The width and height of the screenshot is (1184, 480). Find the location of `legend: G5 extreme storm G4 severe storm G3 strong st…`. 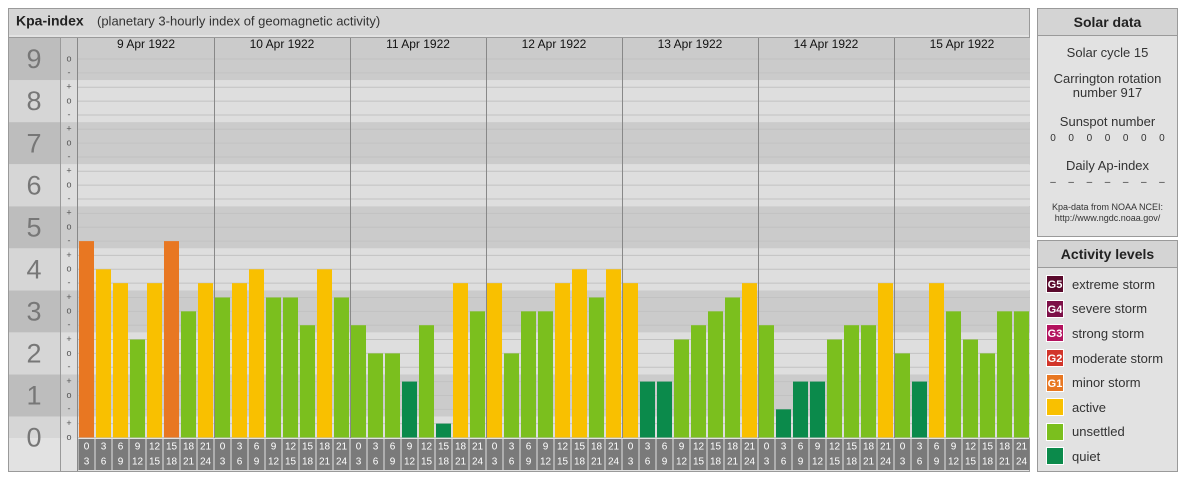

legend: G5 extreme storm G4 severe storm G3 strong st… is located at coordinates (1107, 368).